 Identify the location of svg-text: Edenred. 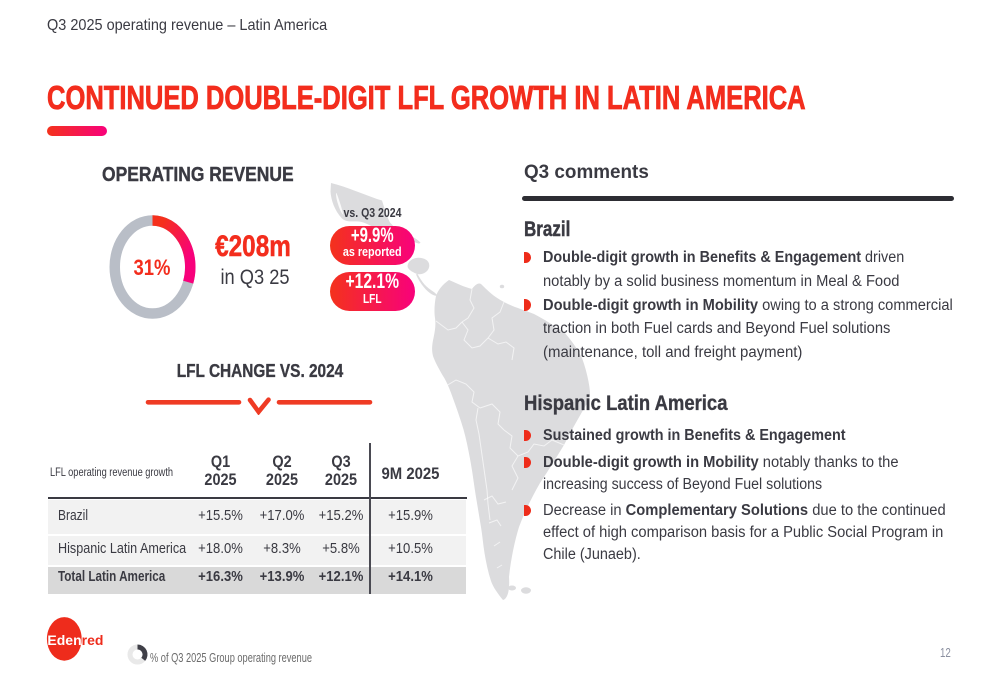
(75, 640).